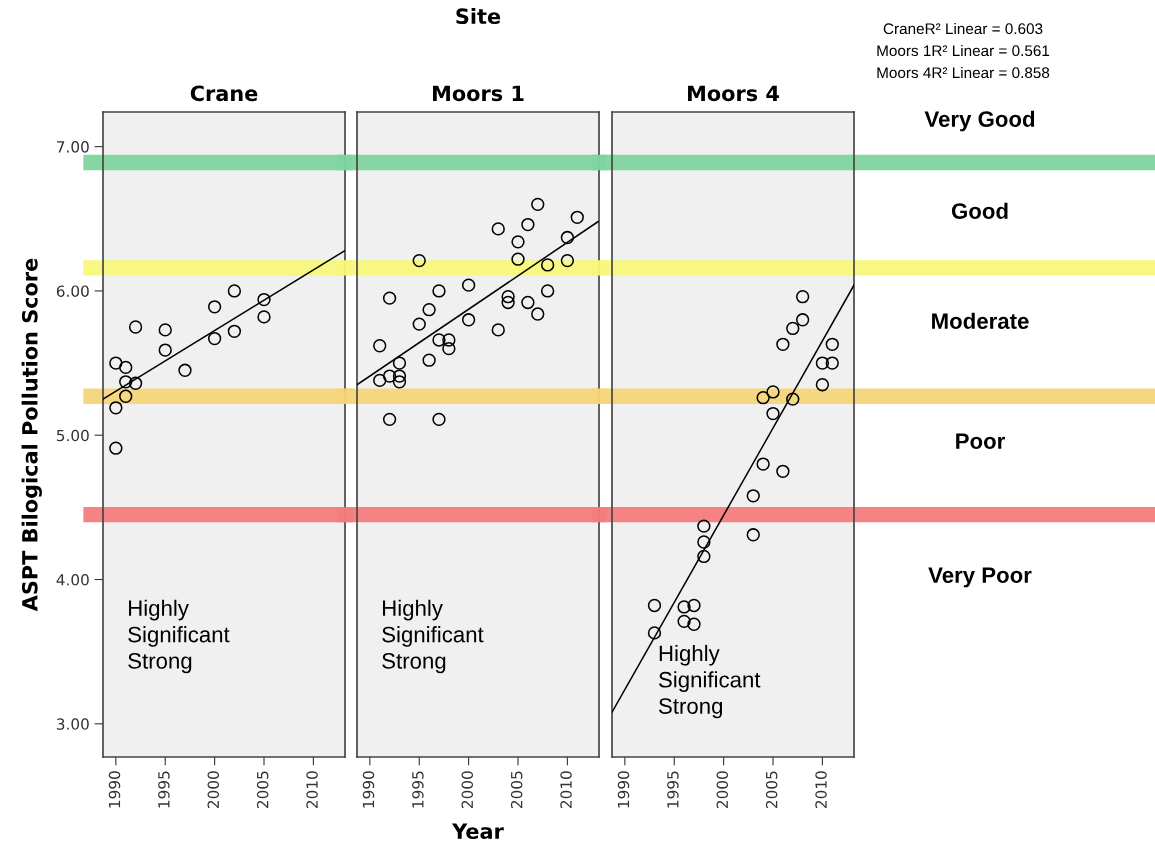  I want to click on chart-title: Moors 4, so click(733, 93).